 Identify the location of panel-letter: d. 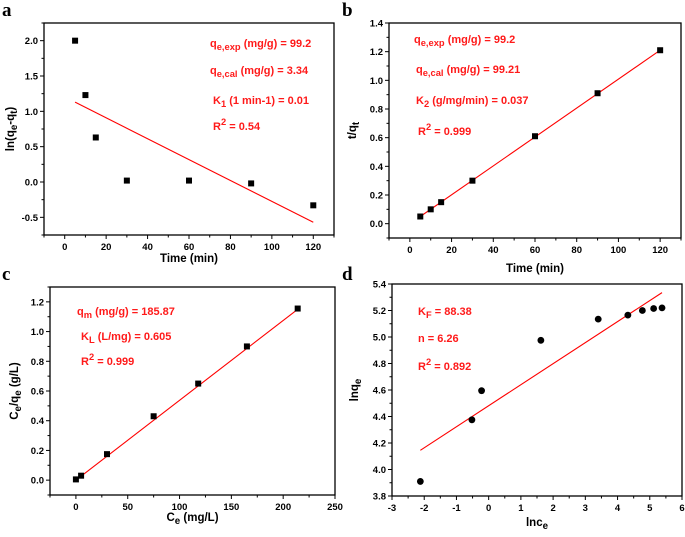
(347, 274).